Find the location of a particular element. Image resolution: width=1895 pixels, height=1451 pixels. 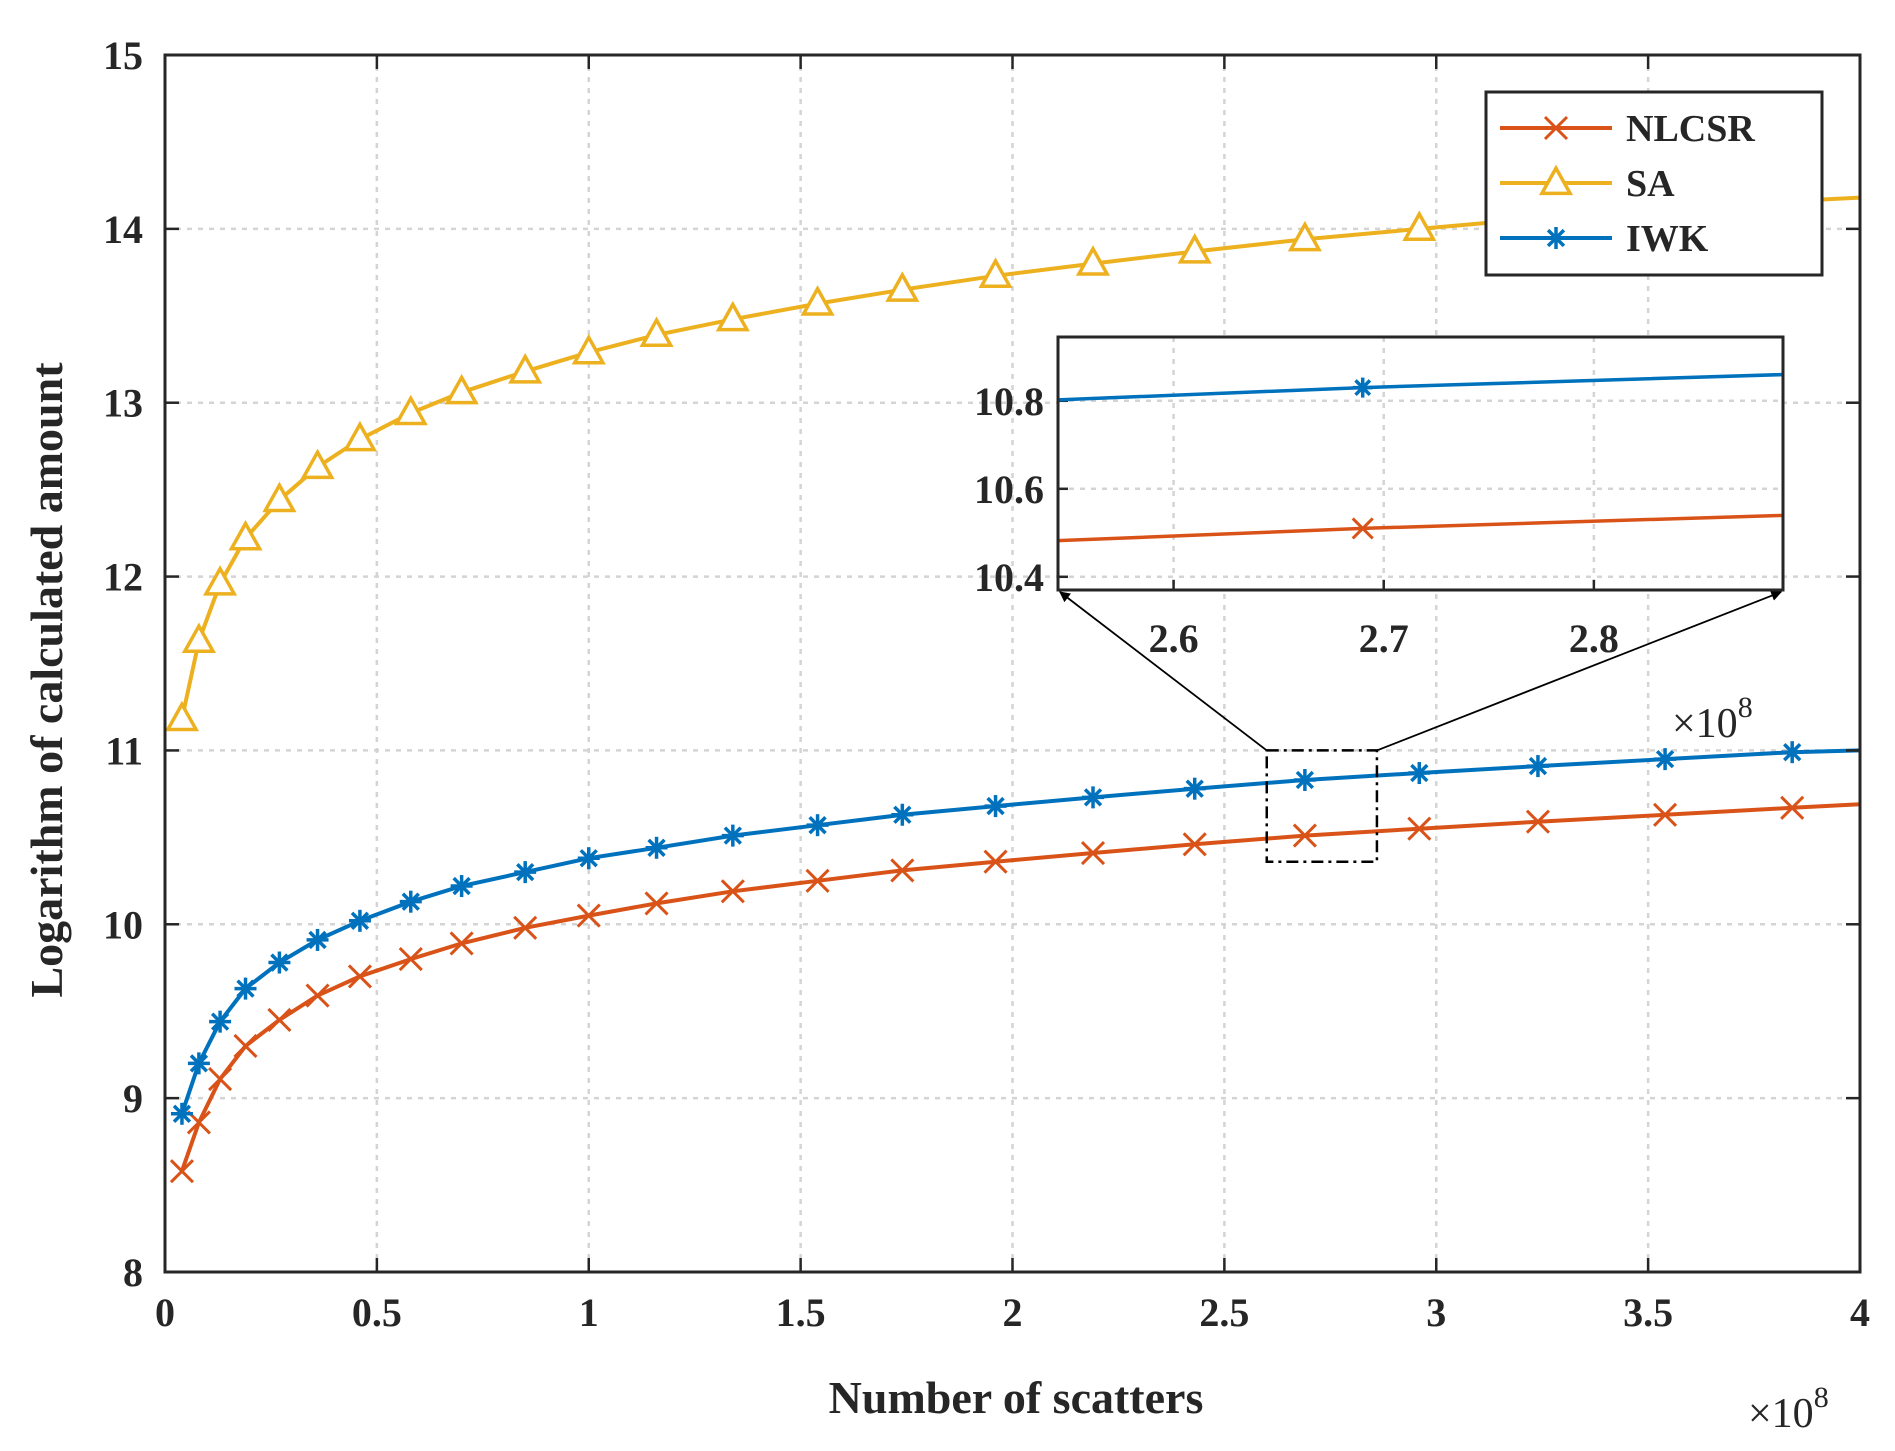

x-tick-label: 3.5 is located at coordinates (1648, 1312).